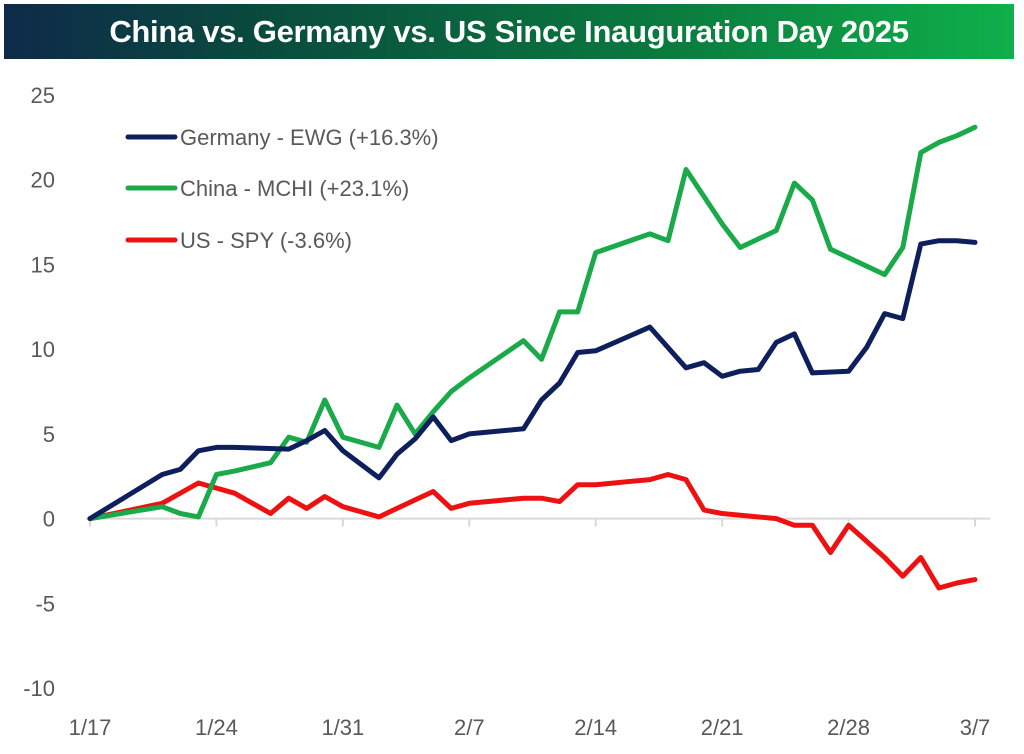  What do you see at coordinates (848, 727) in the screenshot?
I see `x-tick-label: 2/28` at bounding box center [848, 727].